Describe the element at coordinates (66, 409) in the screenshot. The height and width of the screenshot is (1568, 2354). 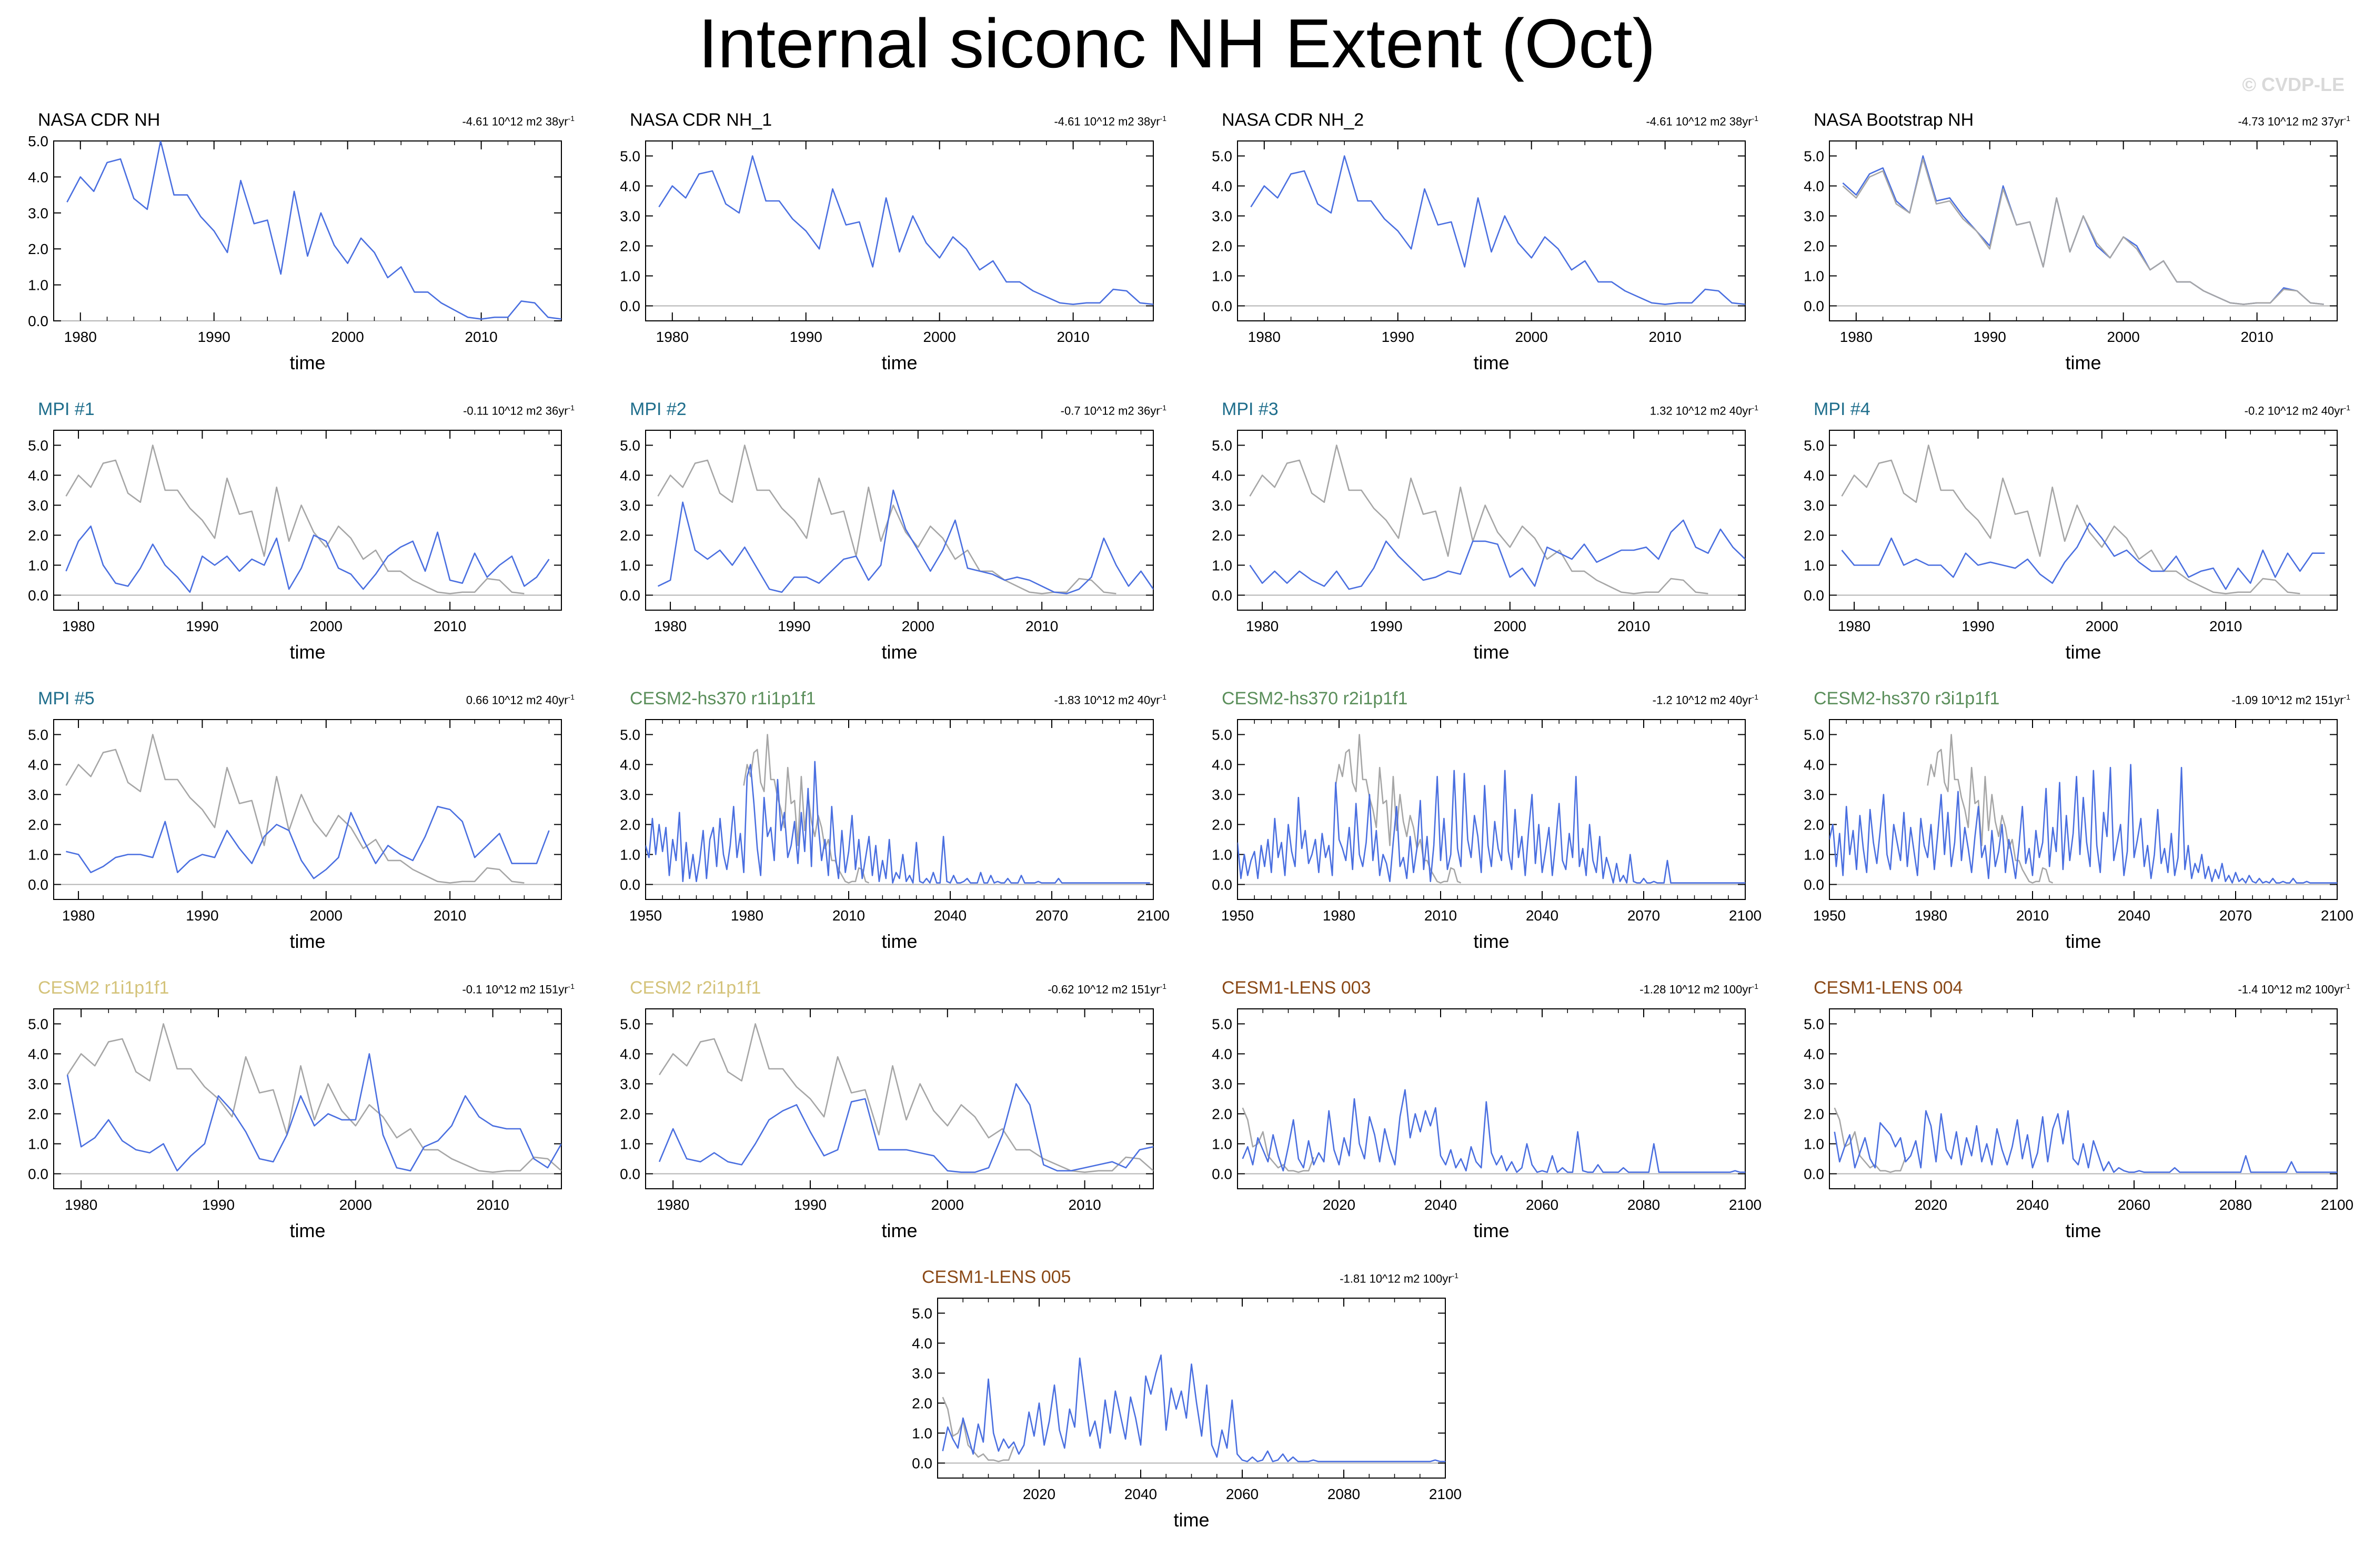
I see `panel-title: MPI #1` at that location.